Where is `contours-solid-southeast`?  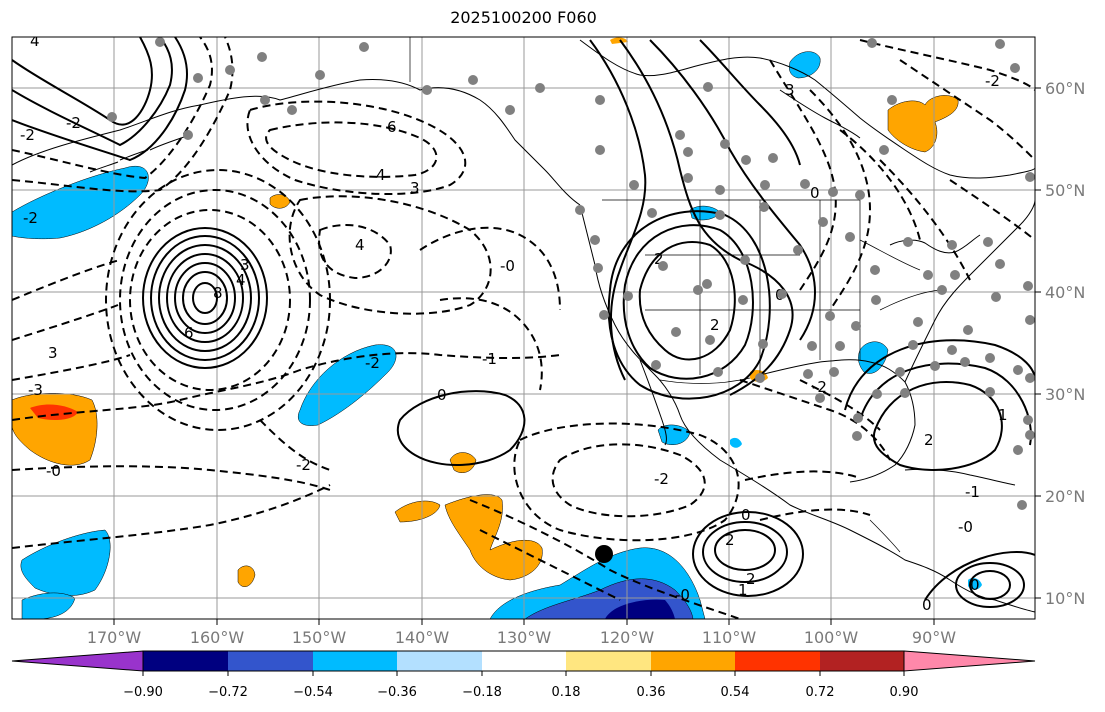
contours-solid-southeast is located at coordinates (863, 559).